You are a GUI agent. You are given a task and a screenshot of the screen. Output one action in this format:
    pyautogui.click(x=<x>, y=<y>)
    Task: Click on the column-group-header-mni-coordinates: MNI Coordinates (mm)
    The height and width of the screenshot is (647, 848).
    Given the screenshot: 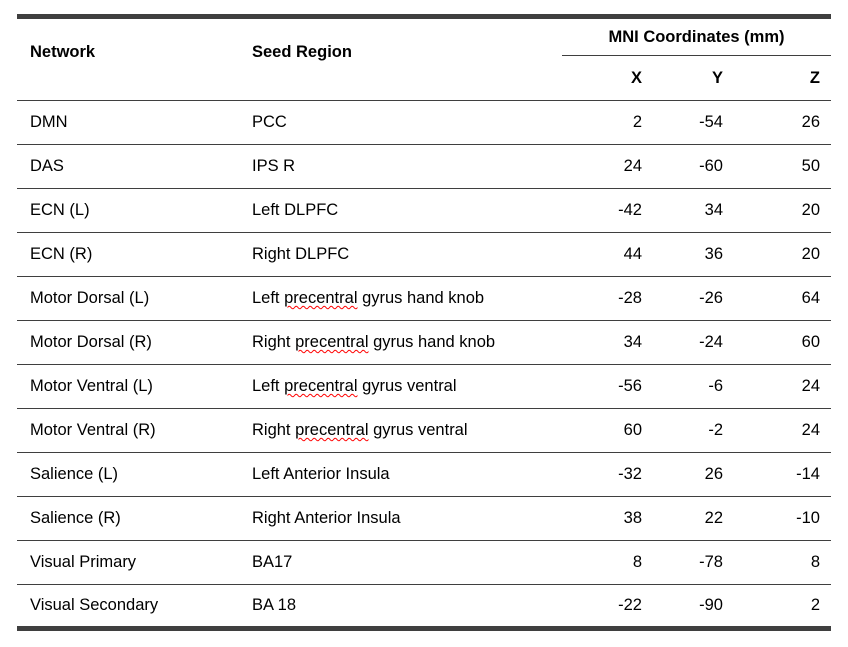 What is the action you would take?
    pyautogui.click(x=696, y=36)
    